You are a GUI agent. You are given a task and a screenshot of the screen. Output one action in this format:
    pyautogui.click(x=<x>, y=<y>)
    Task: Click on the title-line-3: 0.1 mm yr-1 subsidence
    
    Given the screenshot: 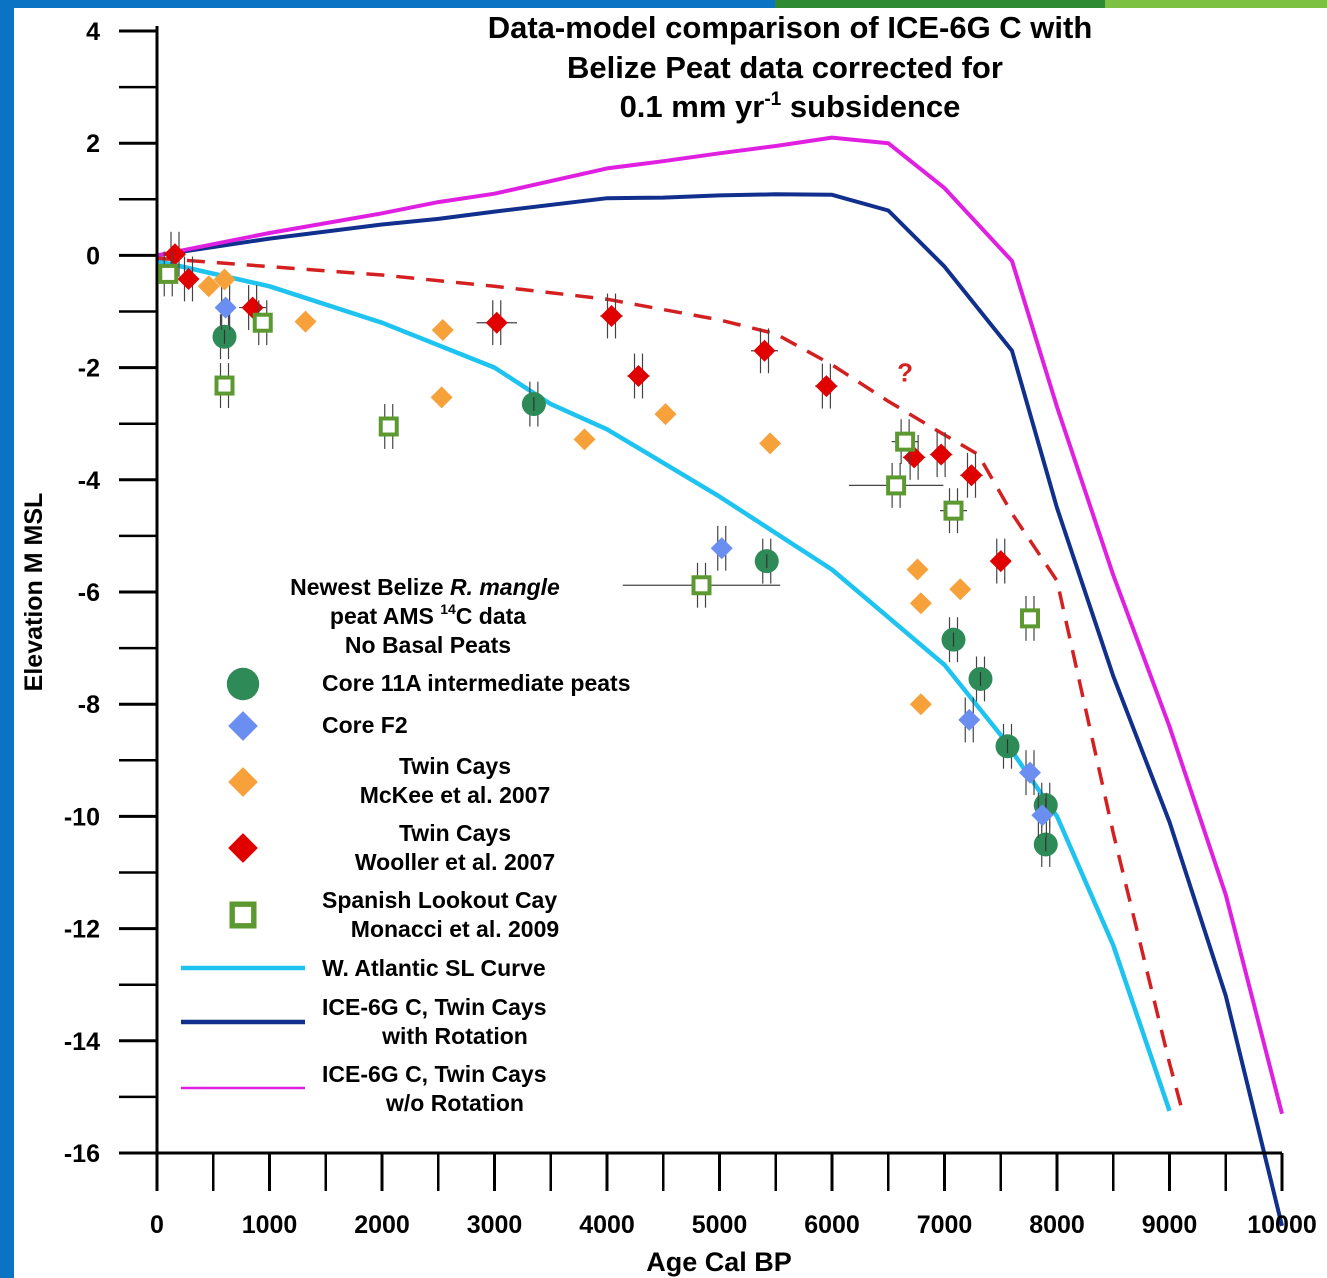 What is the action you would take?
    pyautogui.click(x=790, y=106)
    